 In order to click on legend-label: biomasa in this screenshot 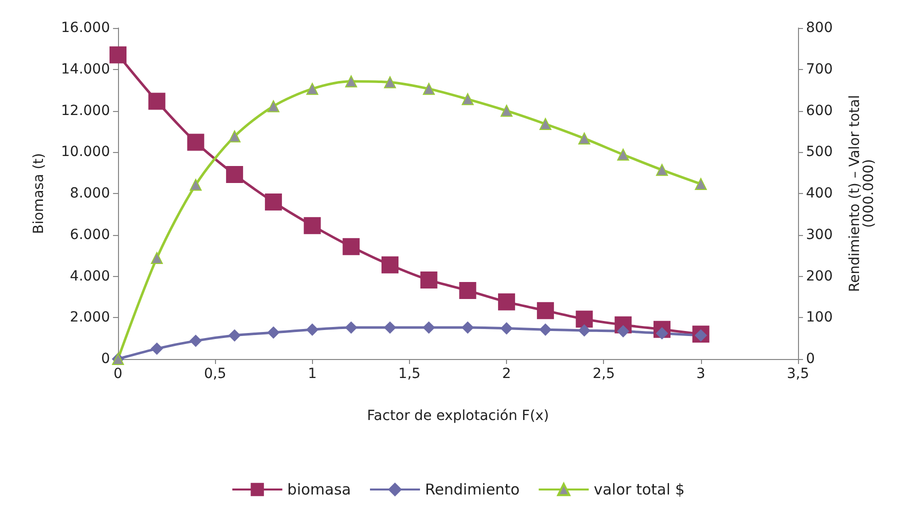, I will do `click(319, 489)`.